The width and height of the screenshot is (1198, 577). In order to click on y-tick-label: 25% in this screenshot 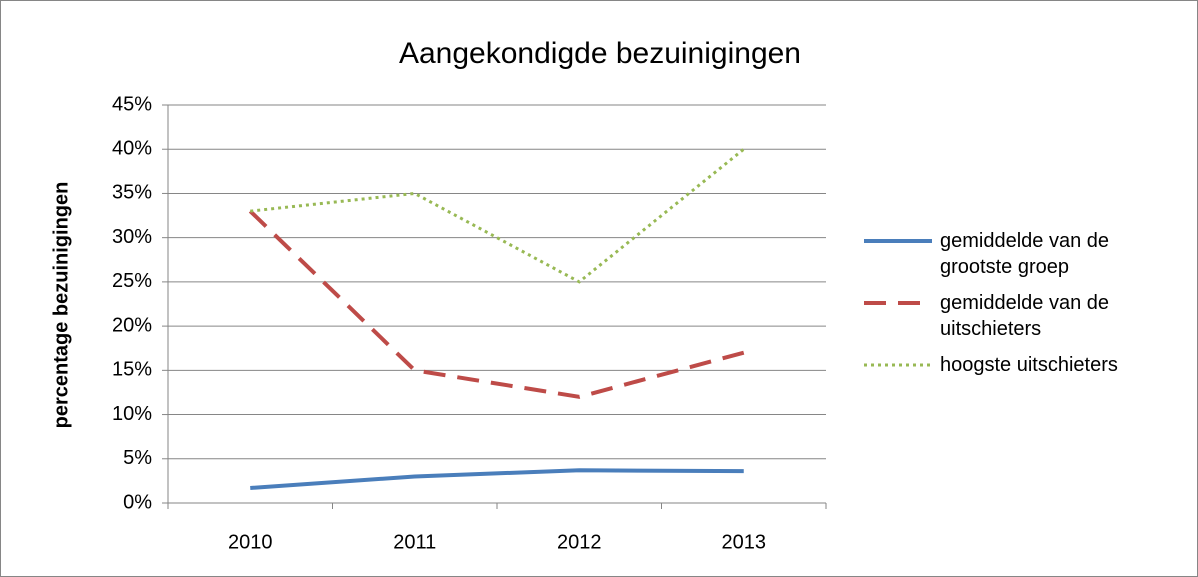, I will do `click(132, 281)`.